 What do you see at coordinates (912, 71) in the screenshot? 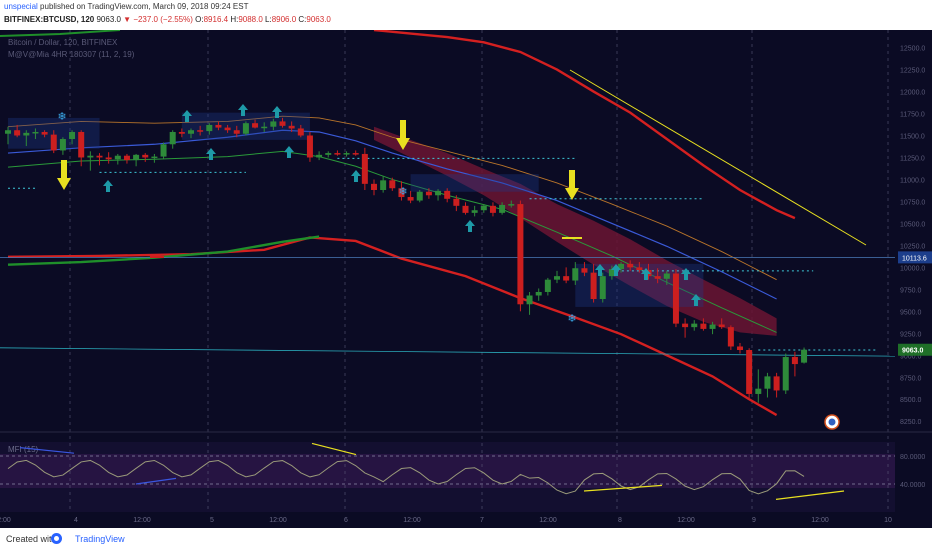
I see `y-tick-label: 12250.0` at bounding box center [912, 71].